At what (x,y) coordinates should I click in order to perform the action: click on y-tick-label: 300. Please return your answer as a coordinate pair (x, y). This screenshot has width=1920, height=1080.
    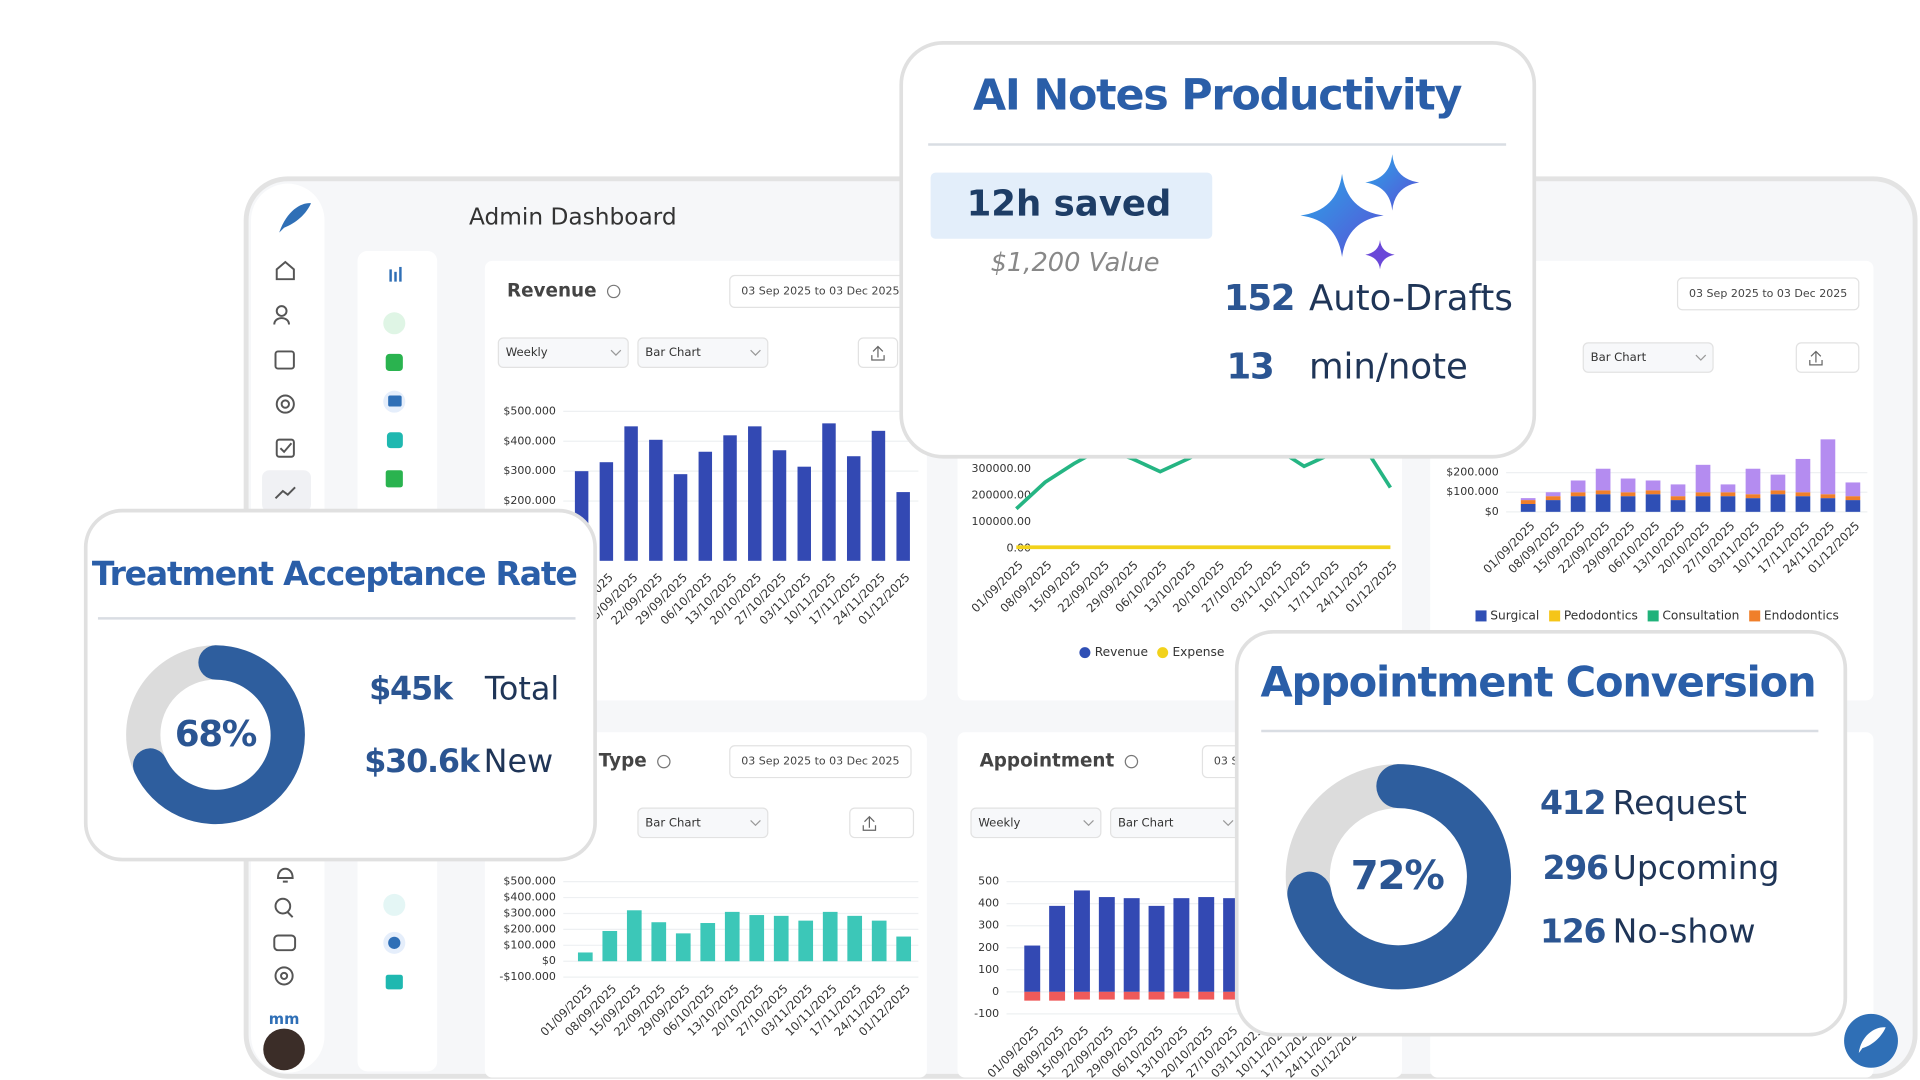
    Looking at the image, I should click on (988, 925).